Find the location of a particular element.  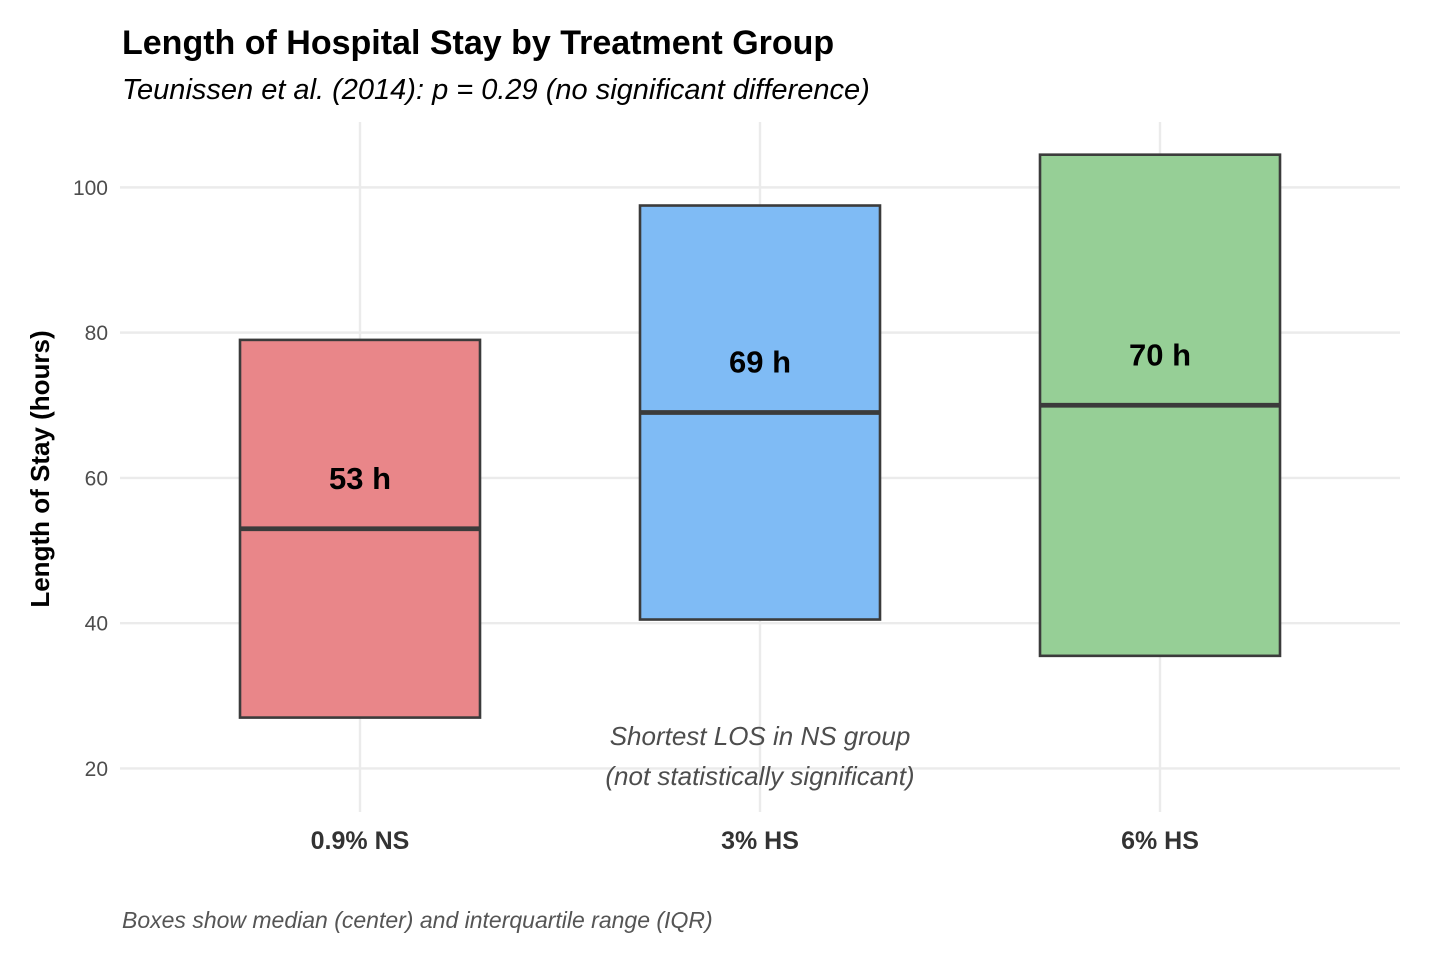

y-axis-title: Length of Stay (hours) is located at coordinates (40, 468).